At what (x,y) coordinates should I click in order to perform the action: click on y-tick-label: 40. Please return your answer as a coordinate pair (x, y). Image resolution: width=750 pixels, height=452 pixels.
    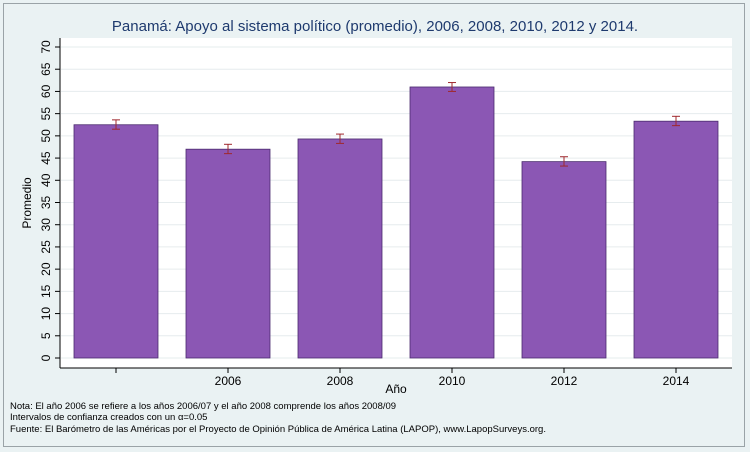
    Looking at the image, I should click on (46, 180).